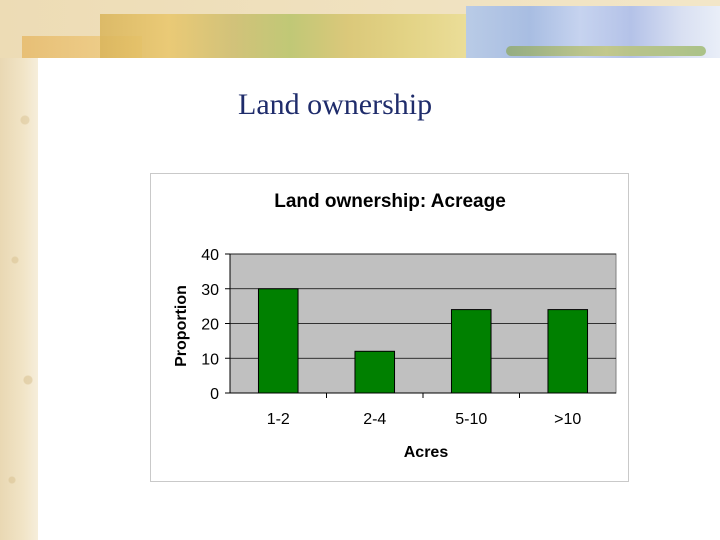  I want to click on slide-title: Land ownership, so click(335, 104).